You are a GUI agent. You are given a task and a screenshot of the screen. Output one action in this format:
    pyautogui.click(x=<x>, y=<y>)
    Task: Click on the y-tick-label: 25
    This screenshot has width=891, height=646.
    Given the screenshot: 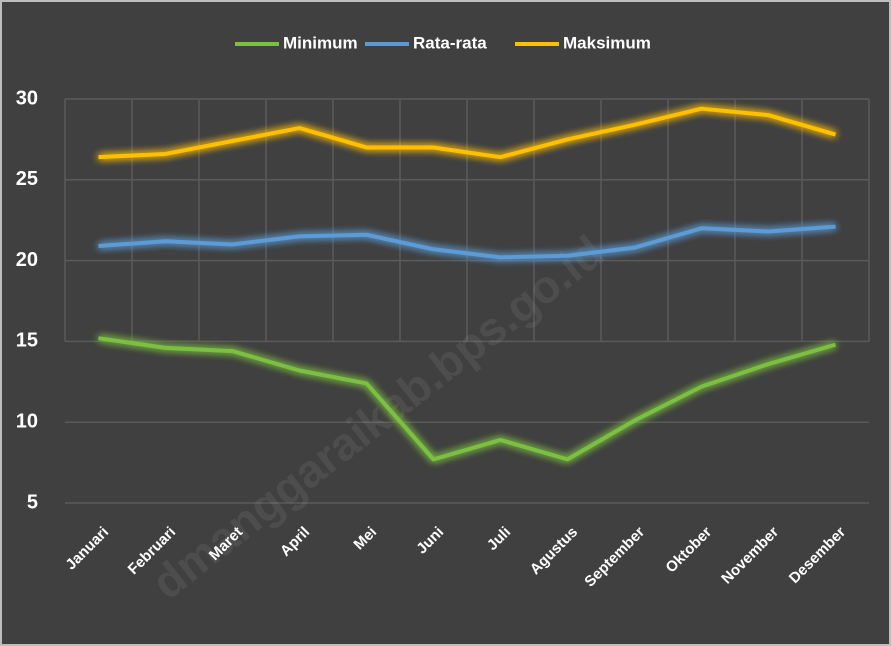 What is the action you would take?
    pyautogui.click(x=27, y=179)
    